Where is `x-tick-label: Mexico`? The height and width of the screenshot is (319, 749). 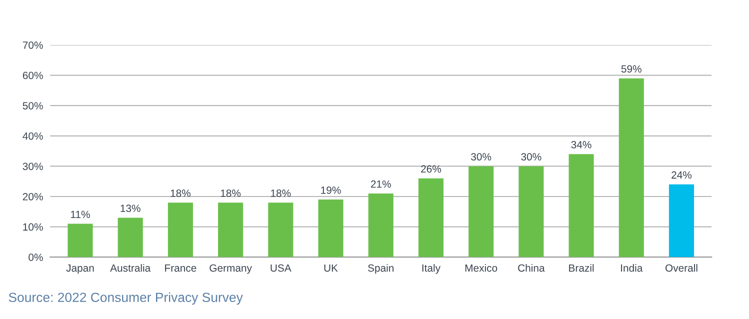
x-tick-label: Mexico is located at coordinates (481, 268).